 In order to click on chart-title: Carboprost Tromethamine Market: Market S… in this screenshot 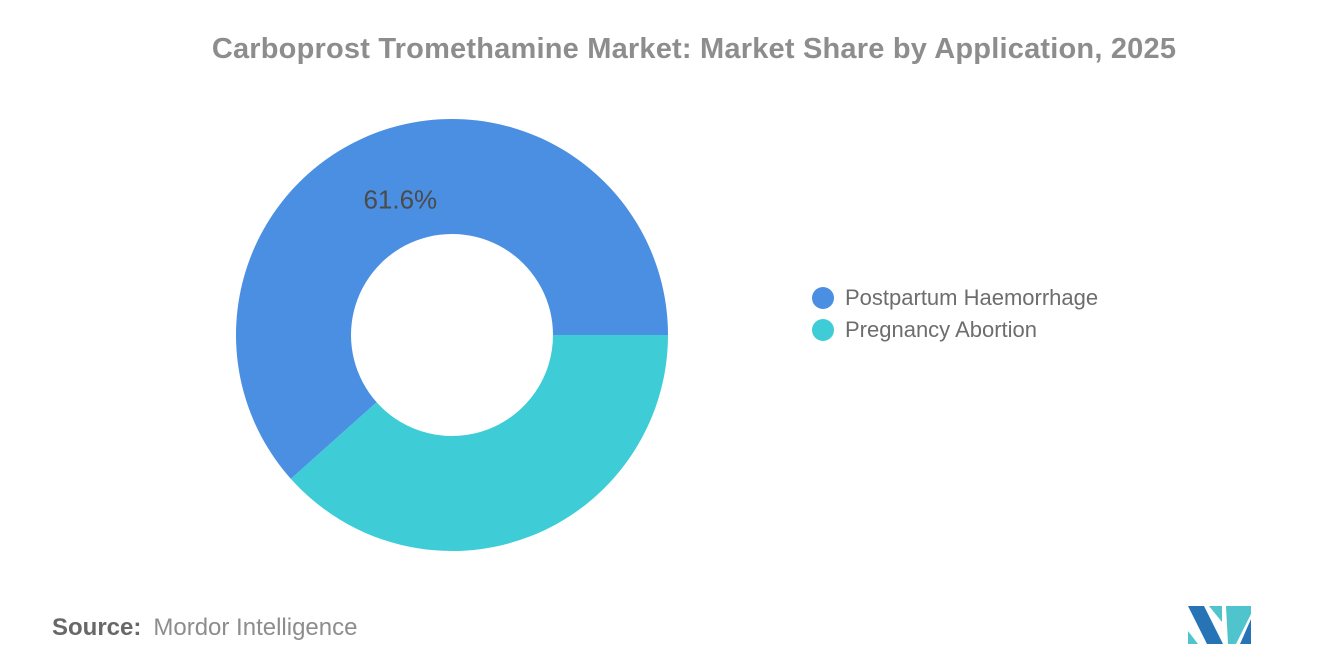, I will do `click(694, 49)`.